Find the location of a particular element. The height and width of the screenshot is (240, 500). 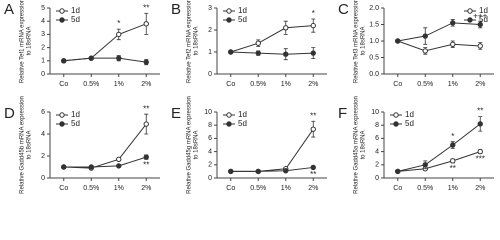

significance-note: +++ is located at coordinates (480, 15).